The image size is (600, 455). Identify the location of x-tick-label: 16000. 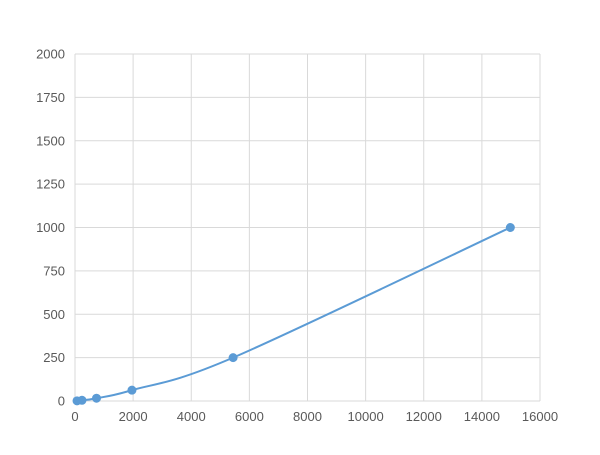
(540, 416).